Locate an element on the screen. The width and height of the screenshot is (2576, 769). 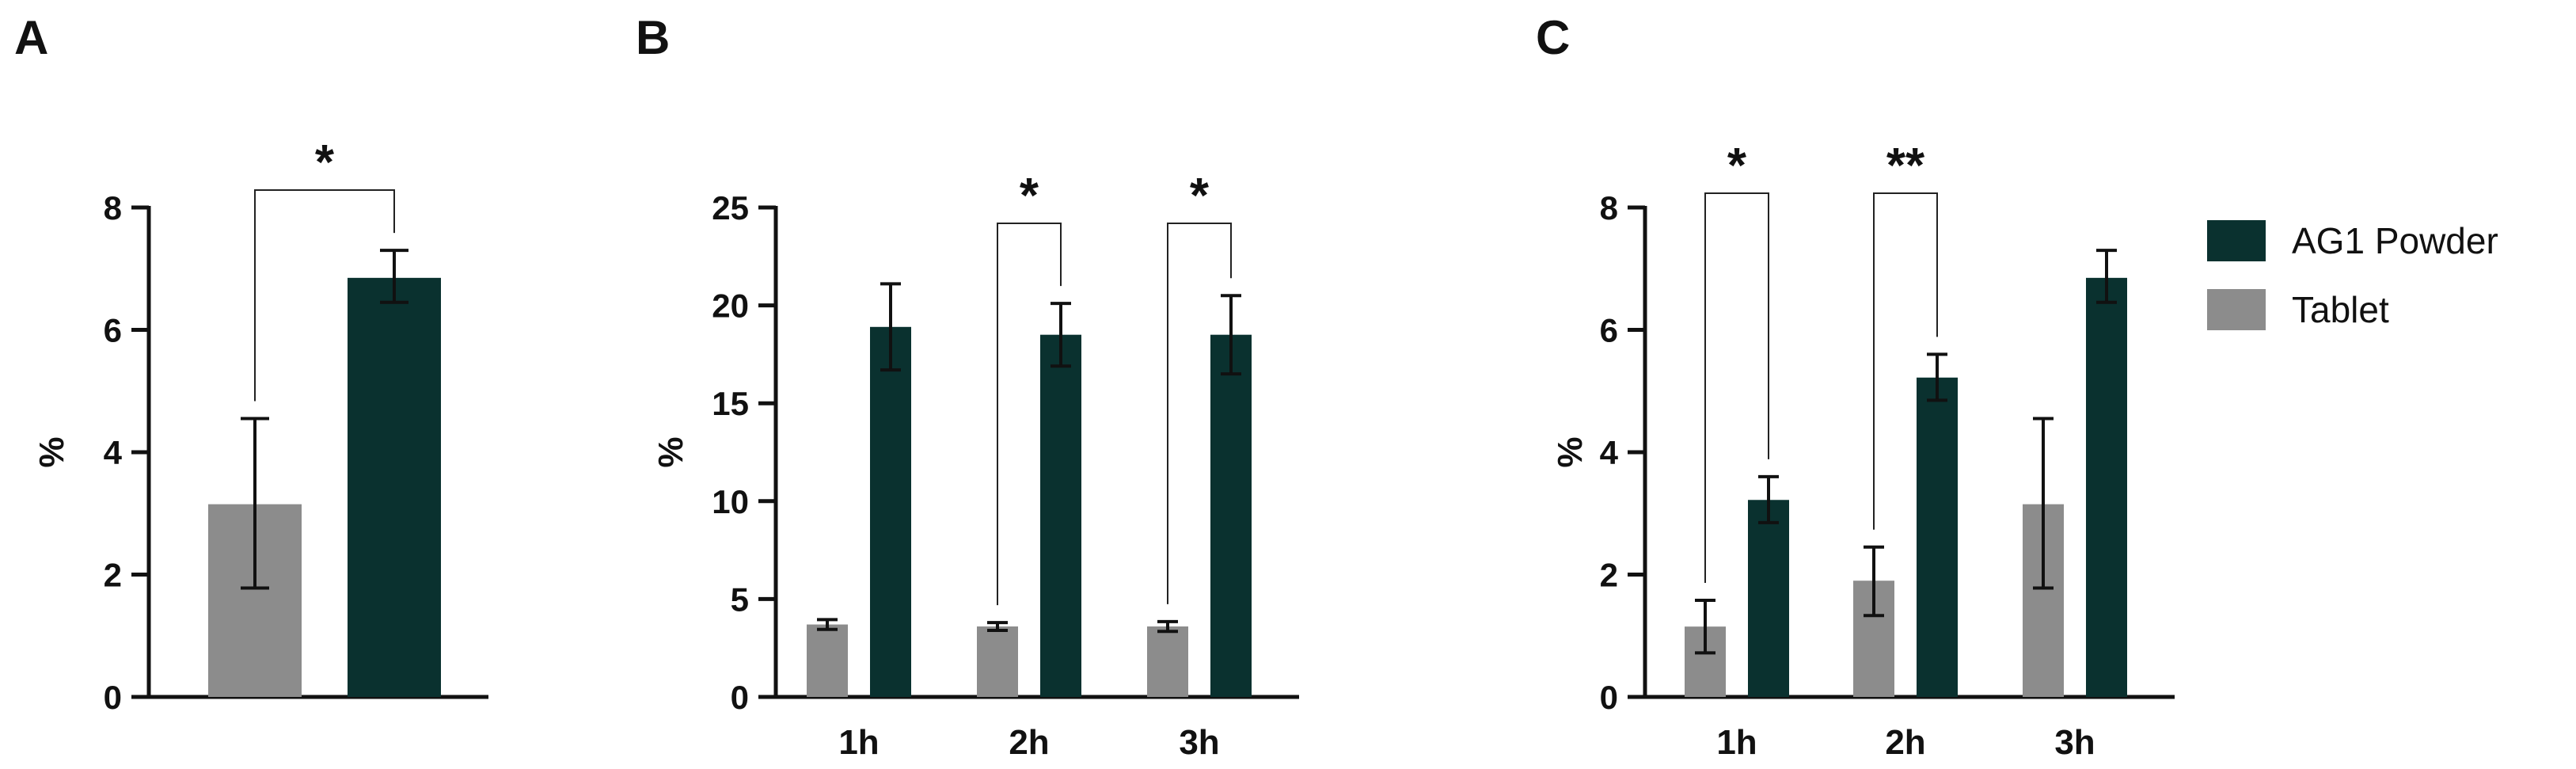
legend: AG1 Powder Tablet is located at coordinates (2352, 275).